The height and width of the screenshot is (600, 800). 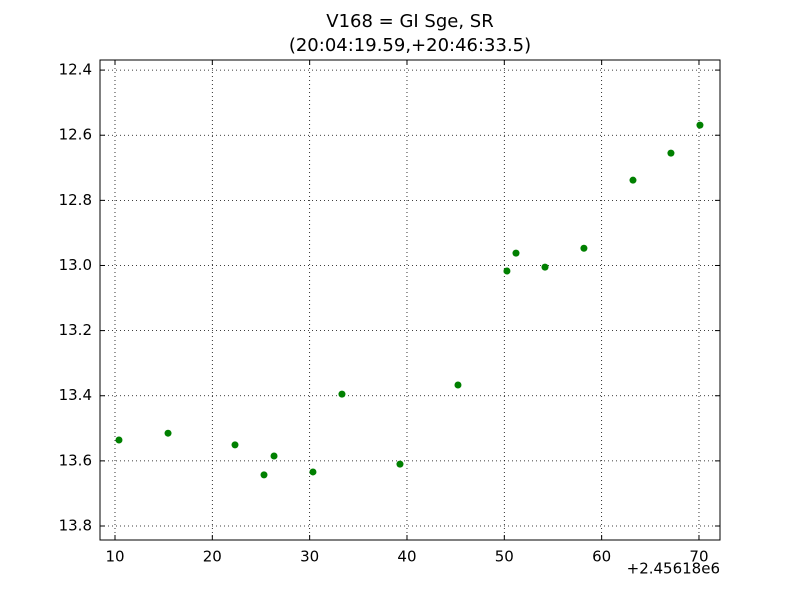 I want to click on x-tick-label: 50, so click(x=504, y=557).